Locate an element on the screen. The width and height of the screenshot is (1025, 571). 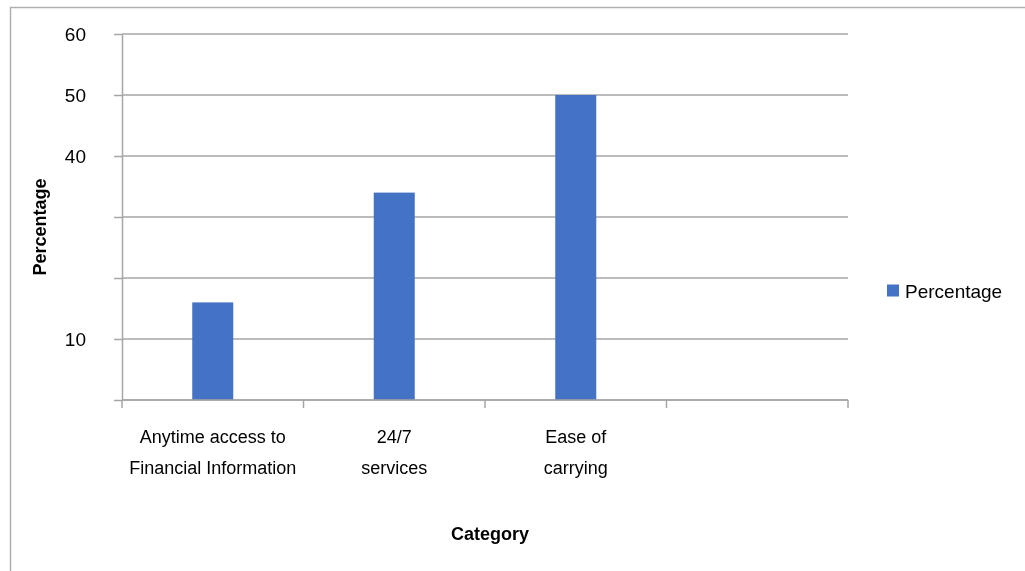
y-tick-label: 40 is located at coordinates (75, 156).